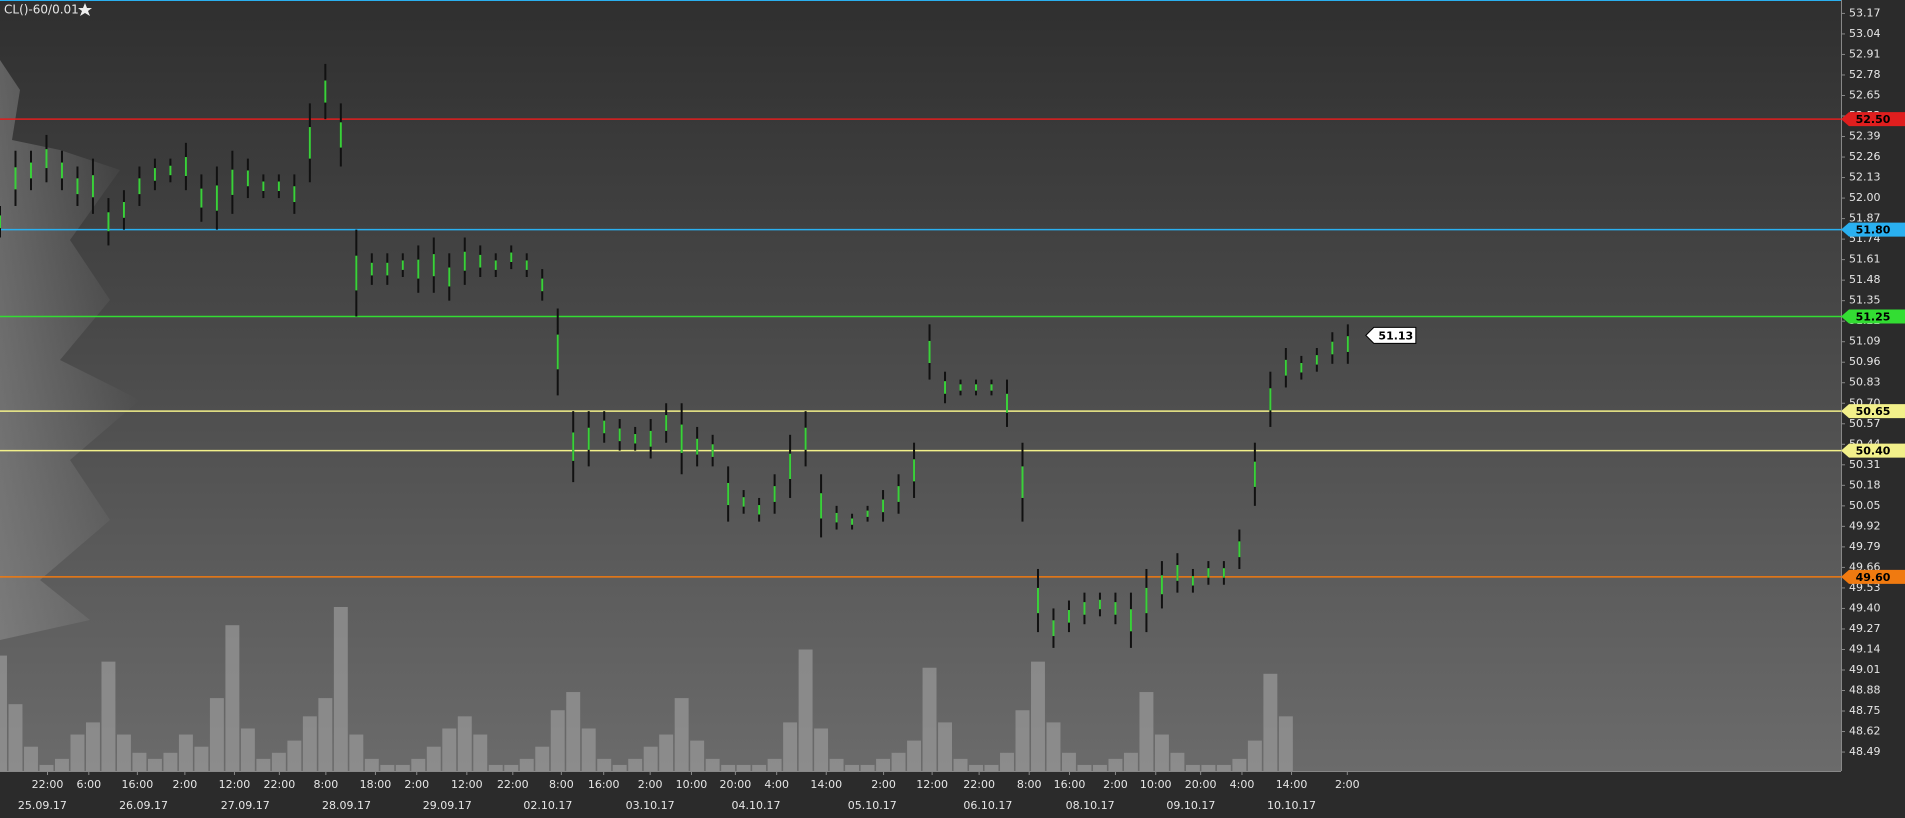 This screenshot has width=1905, height=818. What do you see at coordinates (1090, 805) in the screenshot?
I see `x-date-label: 08.10.17` at bounding box center [1090, 805].